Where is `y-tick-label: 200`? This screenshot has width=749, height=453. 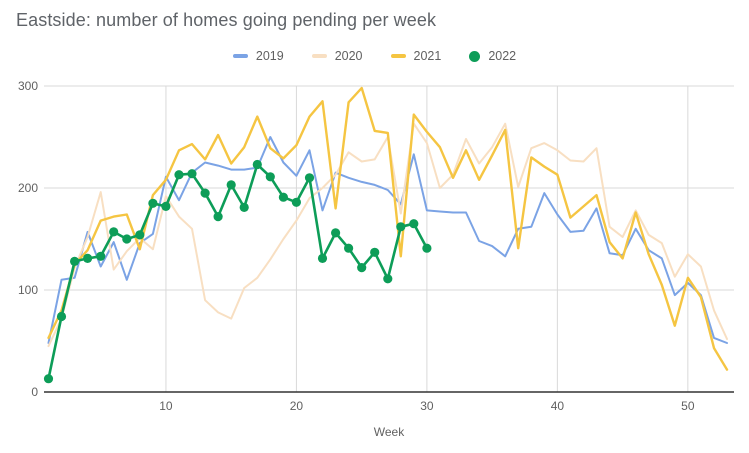
y-tick-label: 200 is located at coordinates (28, 188).